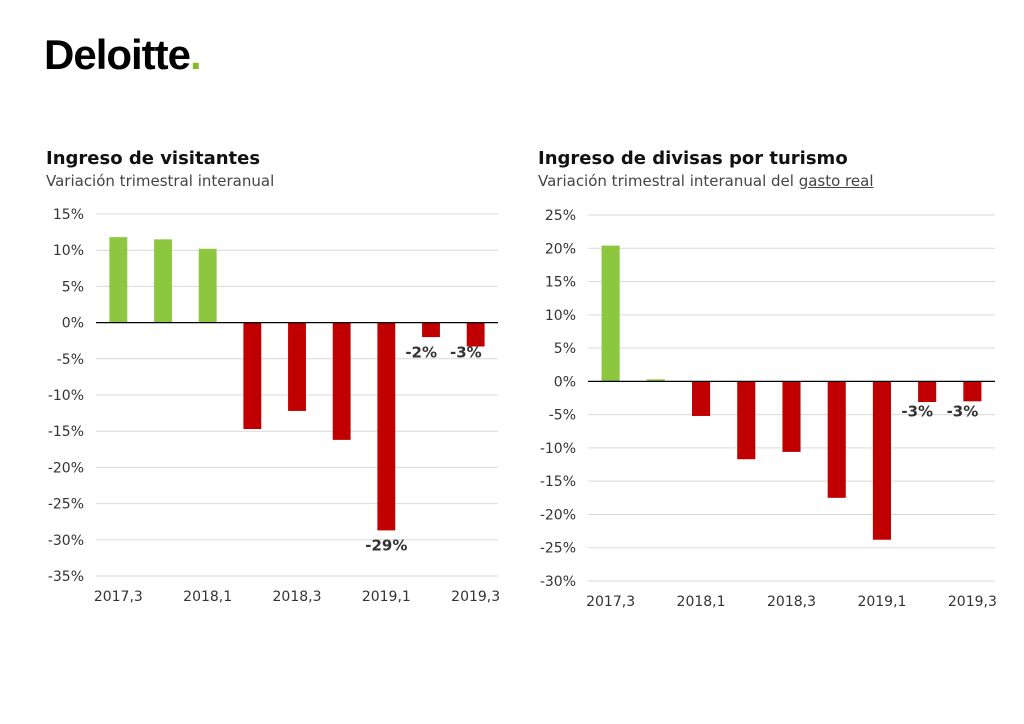 The width and height of the screenshot is (1024, 724). Describe the element at coordinates (558, 582) in the screenshot. I see `chart-2-y-tick-label: -30%` at that location.